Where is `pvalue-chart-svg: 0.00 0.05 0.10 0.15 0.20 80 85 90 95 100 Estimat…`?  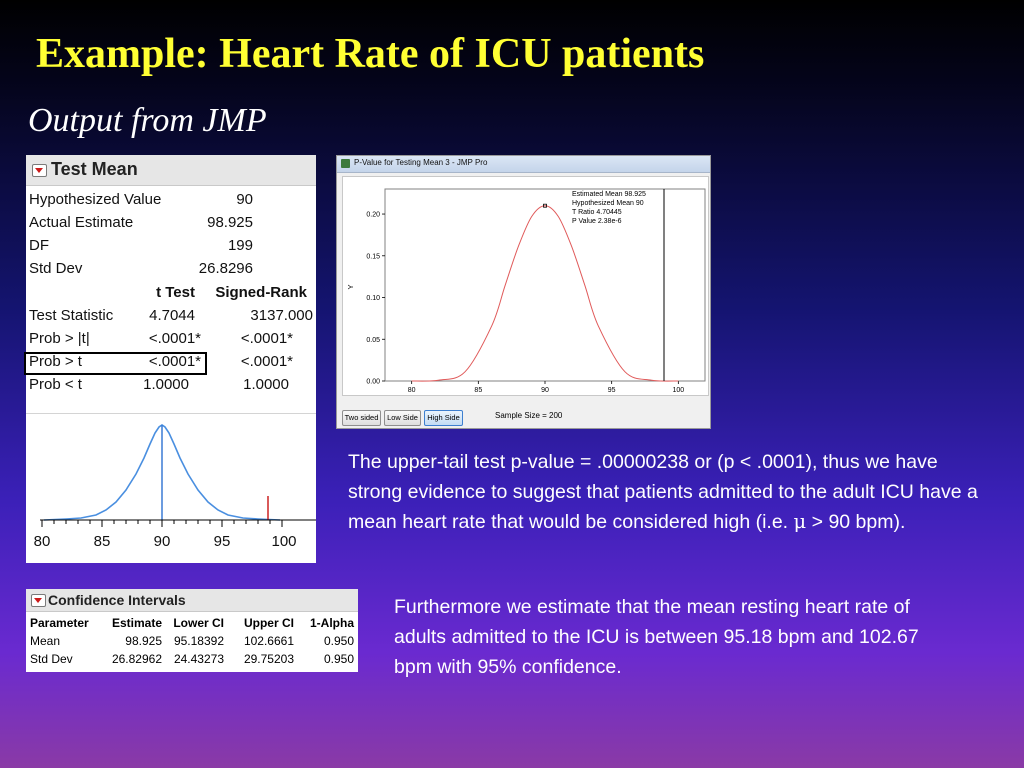
pvalue-chart-svg: 0.00 0.05 0.10 0.15 0.20 80 85 90 95 100 Estimat… is located at coordinates (526, 296).